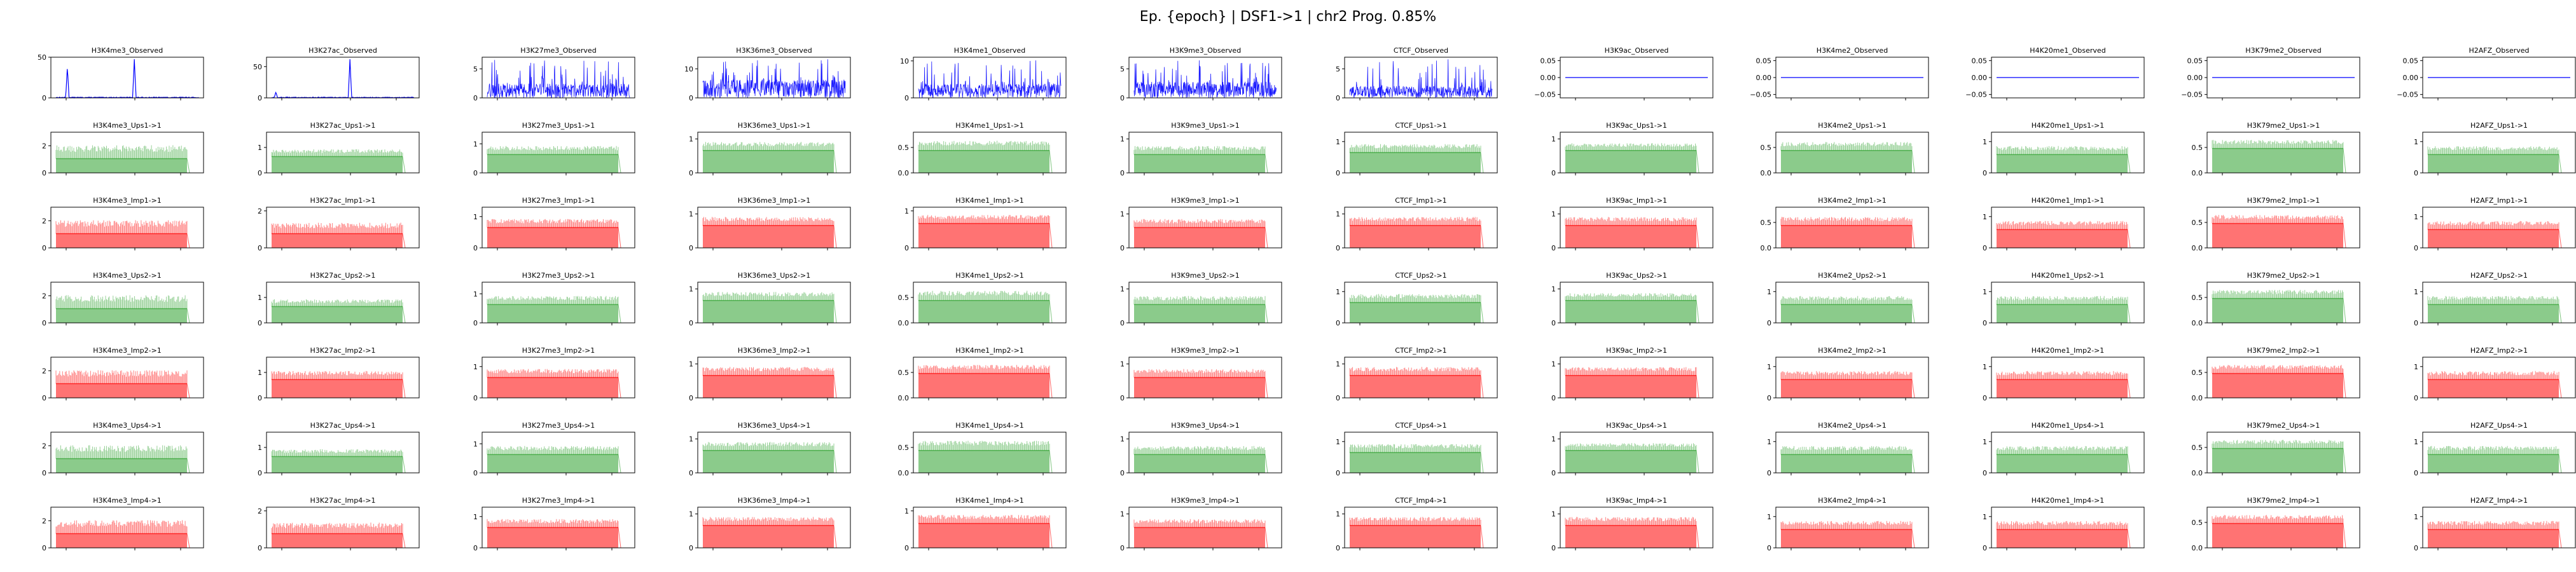 The image size is (2576, 572). Describe the element at coordinates (989, 200) in the screenshot. I see `subplot-title: H3K4me1_Imp1->1` at that location.